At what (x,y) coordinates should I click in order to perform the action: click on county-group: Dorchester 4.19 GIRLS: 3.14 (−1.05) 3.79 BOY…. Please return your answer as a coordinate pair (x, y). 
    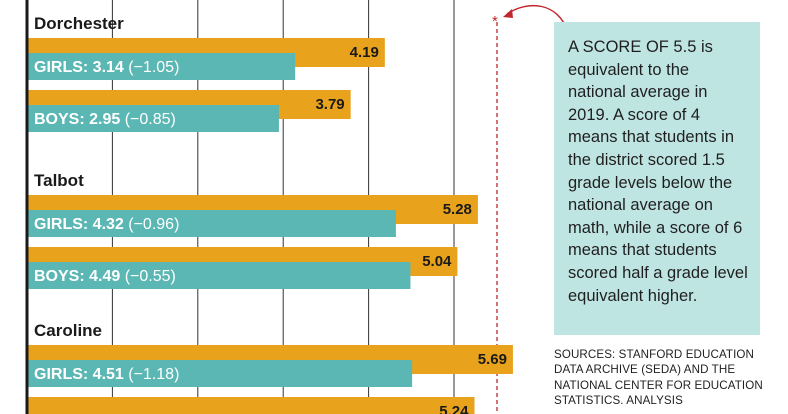
    Looking at the image, I should click on (206, 73).